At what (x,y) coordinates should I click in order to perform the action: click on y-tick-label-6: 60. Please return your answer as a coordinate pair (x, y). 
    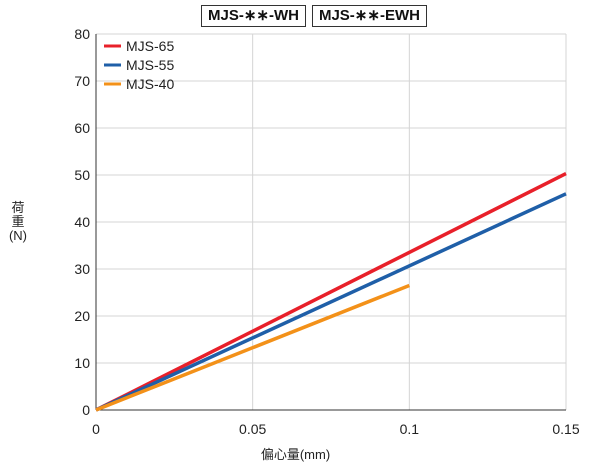
    Looking at the image, I should click on (82, 128).